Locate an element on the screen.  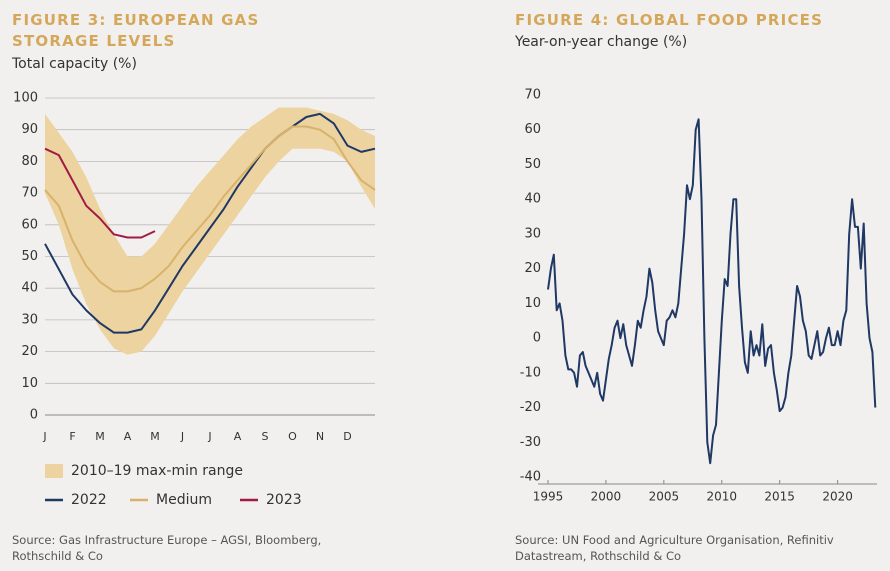
y-tick-label: -10 is located at coordinates (530, 372).